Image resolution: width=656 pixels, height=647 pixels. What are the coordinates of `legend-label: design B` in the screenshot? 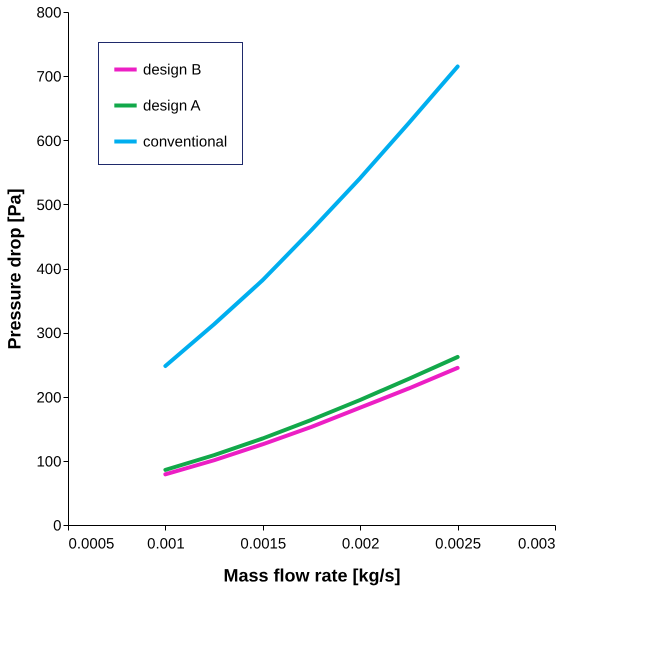 It's located at (172, 70).